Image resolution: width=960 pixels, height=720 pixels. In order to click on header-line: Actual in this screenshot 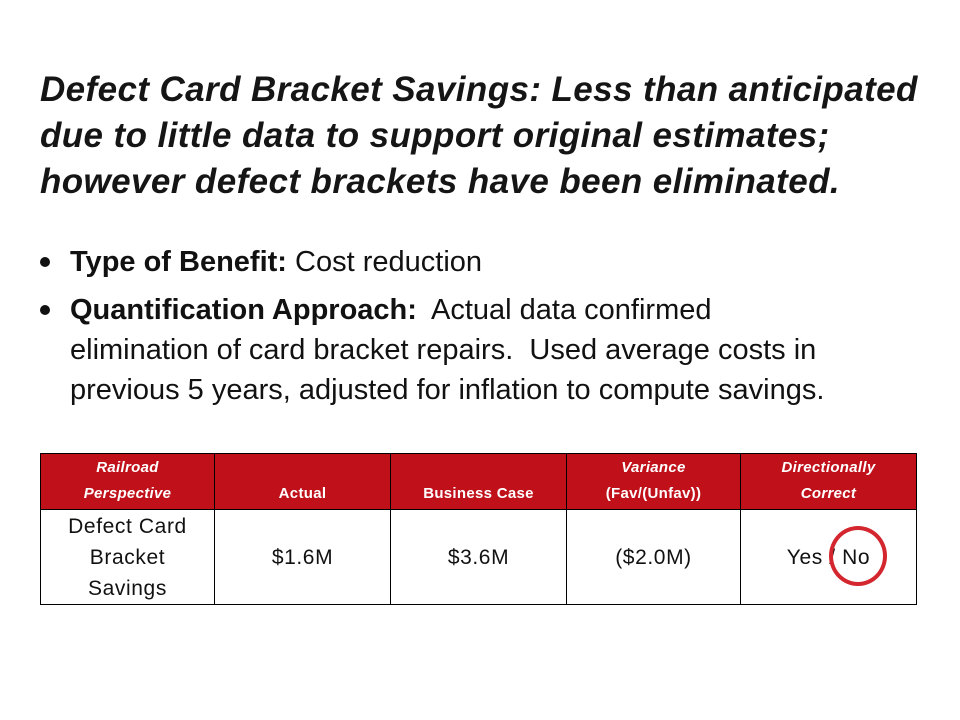, I will do `click(302, 493)`.